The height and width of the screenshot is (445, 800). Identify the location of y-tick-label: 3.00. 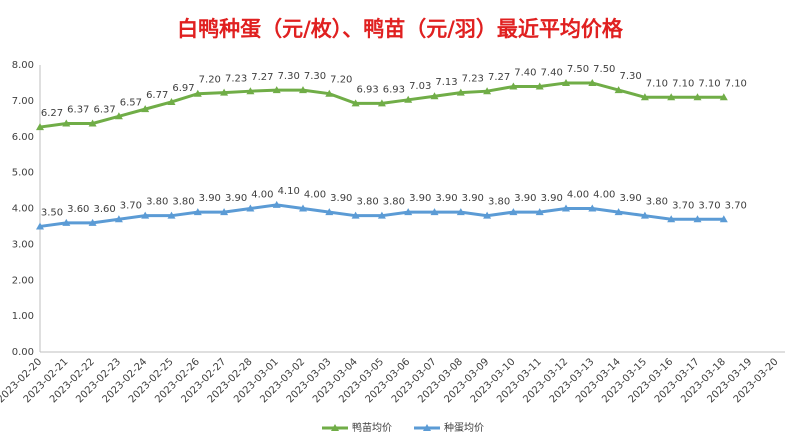
(23, 244).